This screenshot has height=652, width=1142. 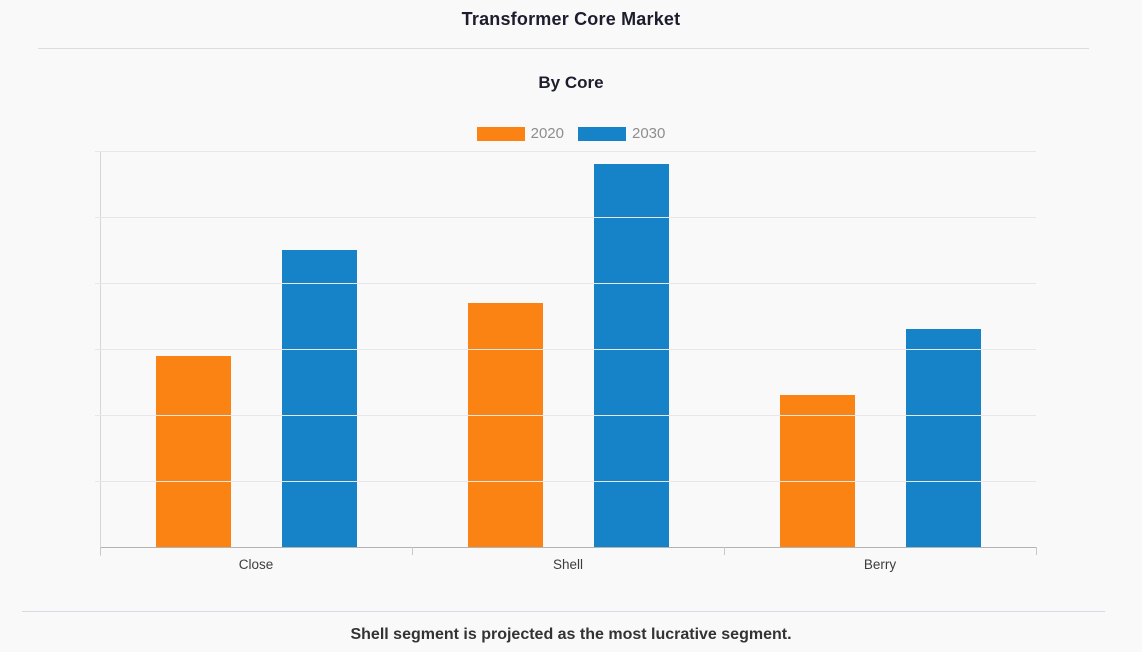 What do you see at coordinates (193, 451) in the screenshot?
I see `bar-close-2020` at bounding box center [193, 451].